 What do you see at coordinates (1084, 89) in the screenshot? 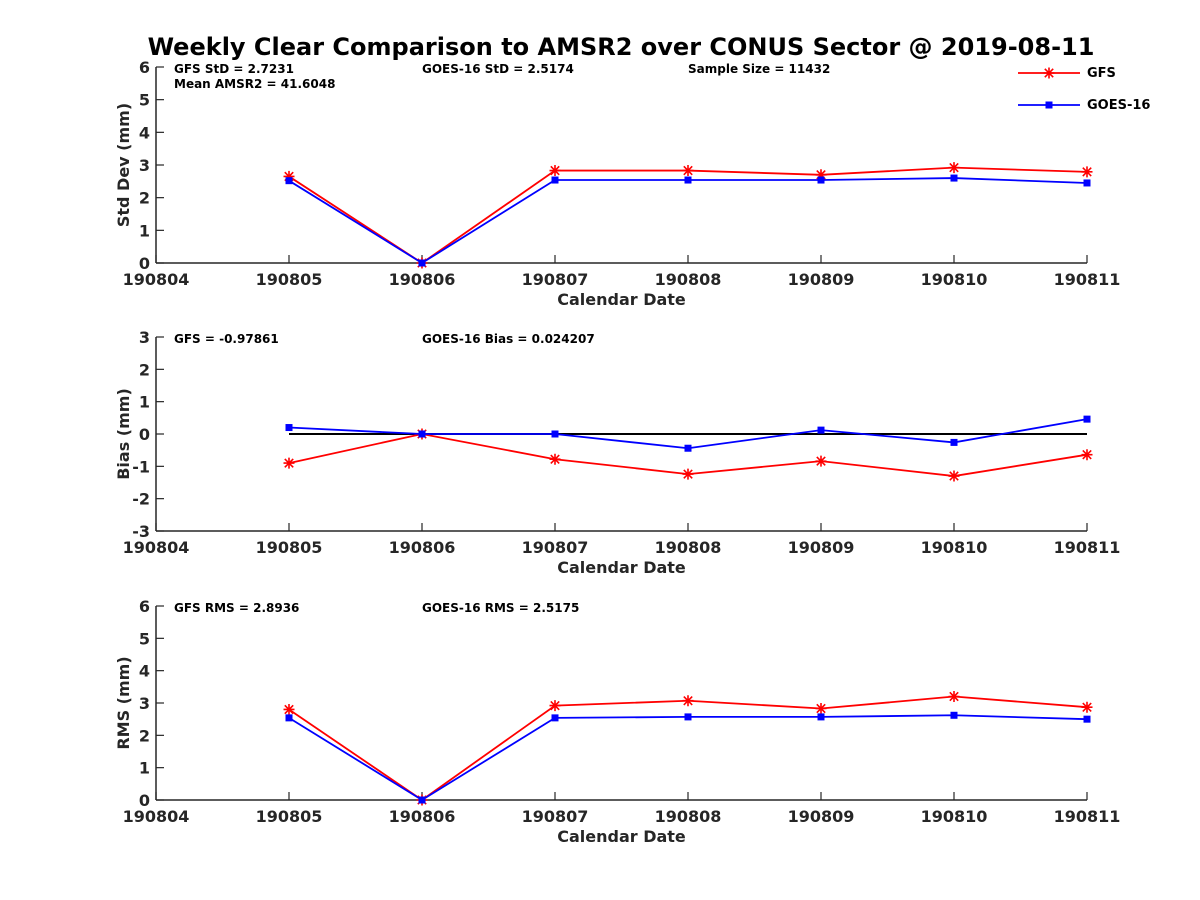
I see `legend: GFS GOES-16` at bounding box center [1084, 89].